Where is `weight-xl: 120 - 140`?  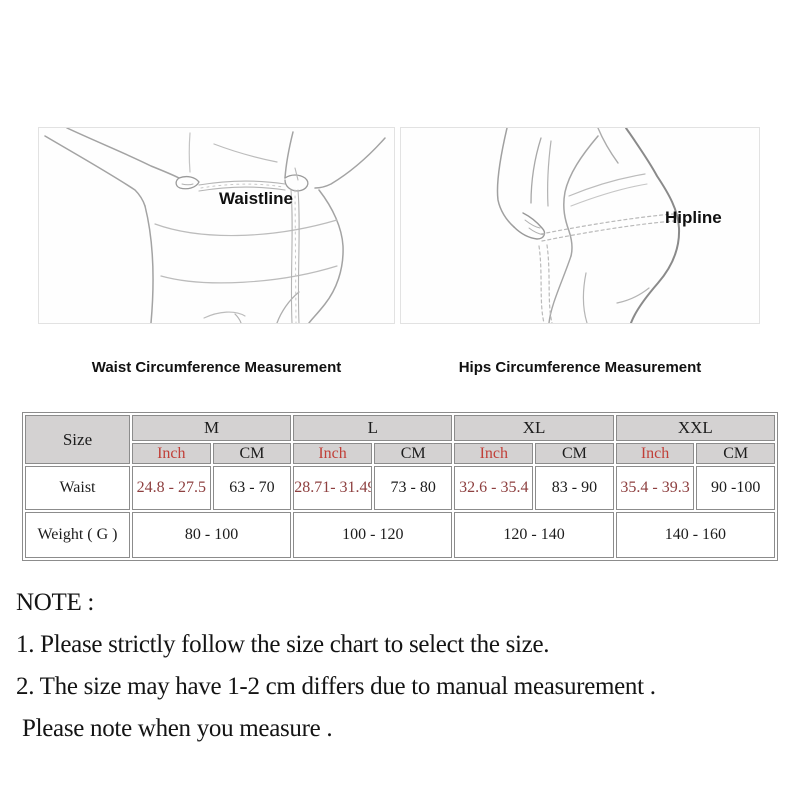 weight-xl: 120 - 140 is located at coordinates (534, 535).